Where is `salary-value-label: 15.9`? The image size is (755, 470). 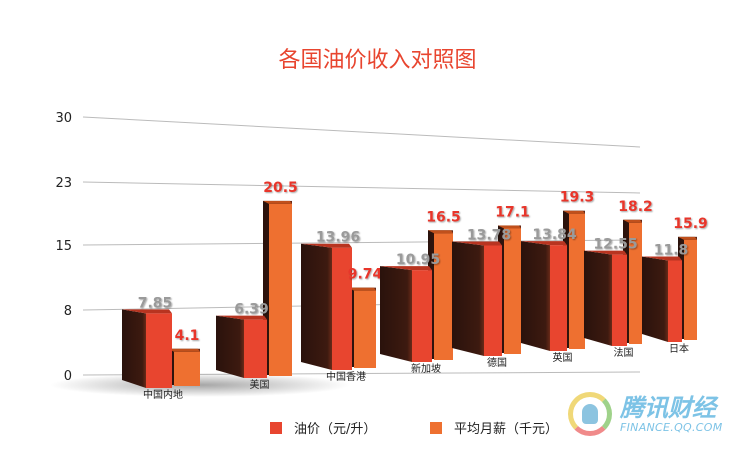 salary-value-label: 15.9 is located at coordinates (690, 224).